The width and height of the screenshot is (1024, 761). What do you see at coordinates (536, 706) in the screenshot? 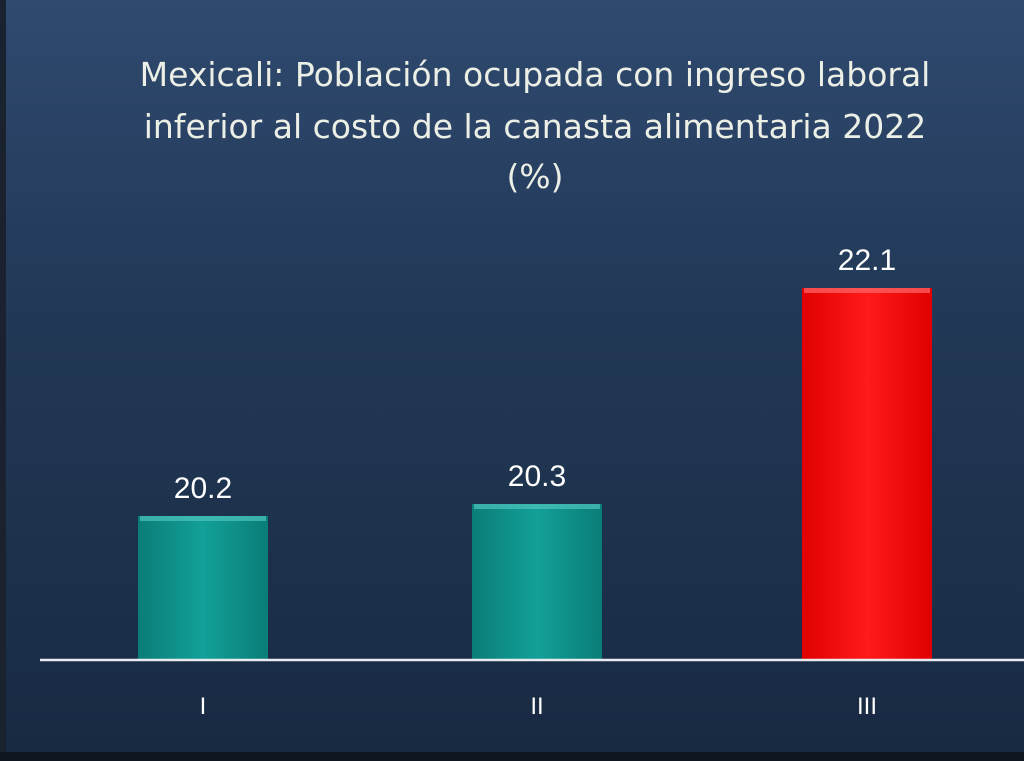
I see `x-tick-label-II: II` at bounding box center [536, 706].